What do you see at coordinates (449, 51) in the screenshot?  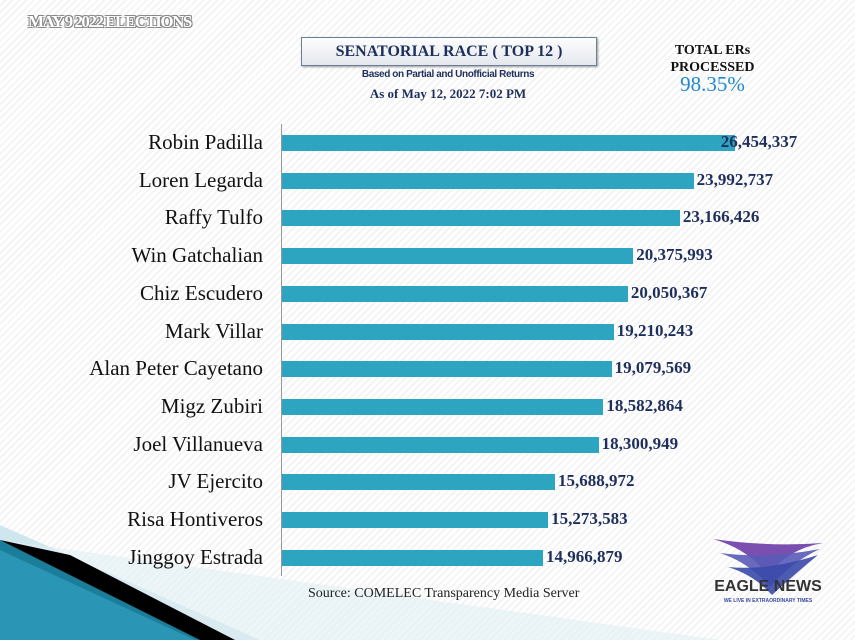 I see `chart-title: SENATORIAL RACE ( TOP 12 )` at bounding box center [449, 51].